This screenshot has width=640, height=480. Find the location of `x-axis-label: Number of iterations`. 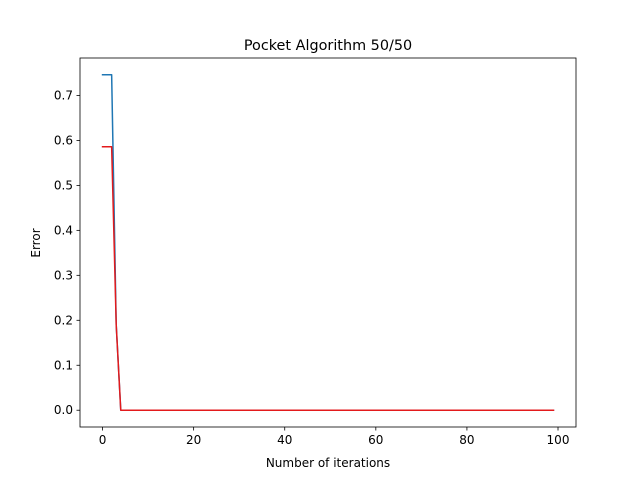

x-axis-label: Number of iterations is located at coordinates (328, 463).